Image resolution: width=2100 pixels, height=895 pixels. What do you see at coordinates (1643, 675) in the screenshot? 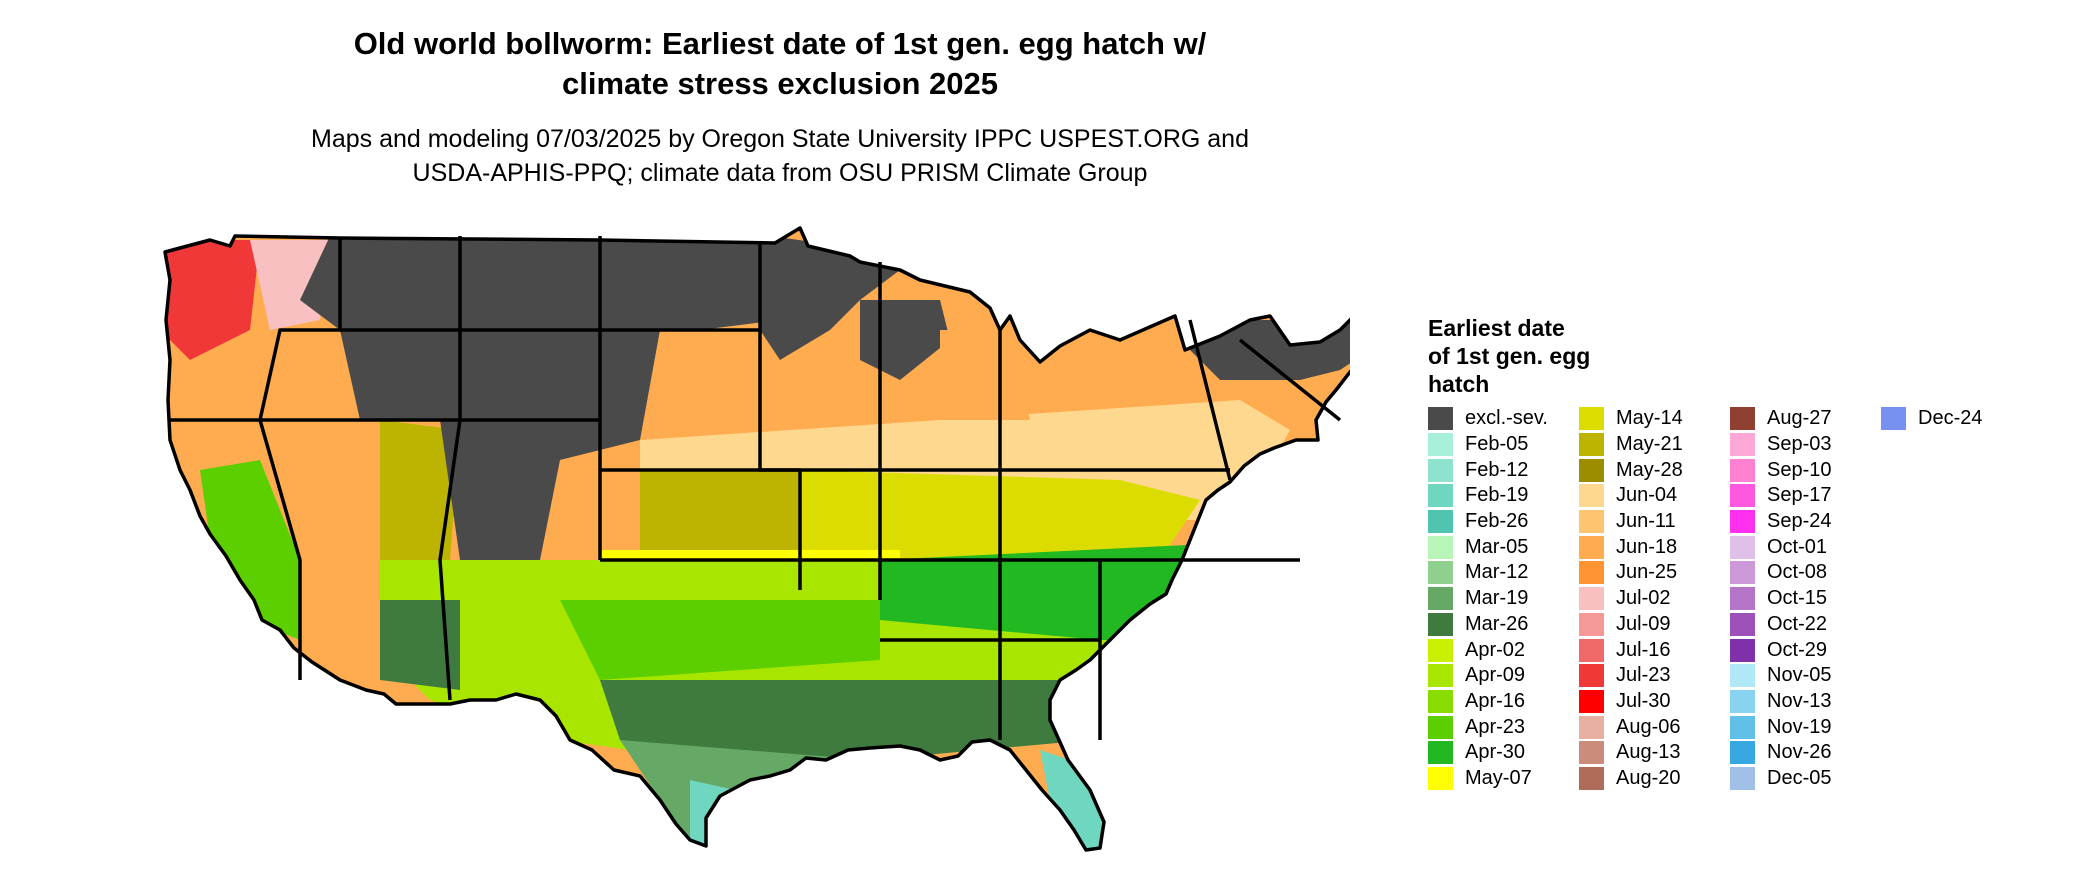
I see `legend-label: Jul-23` at bounding box center [1643, 675].